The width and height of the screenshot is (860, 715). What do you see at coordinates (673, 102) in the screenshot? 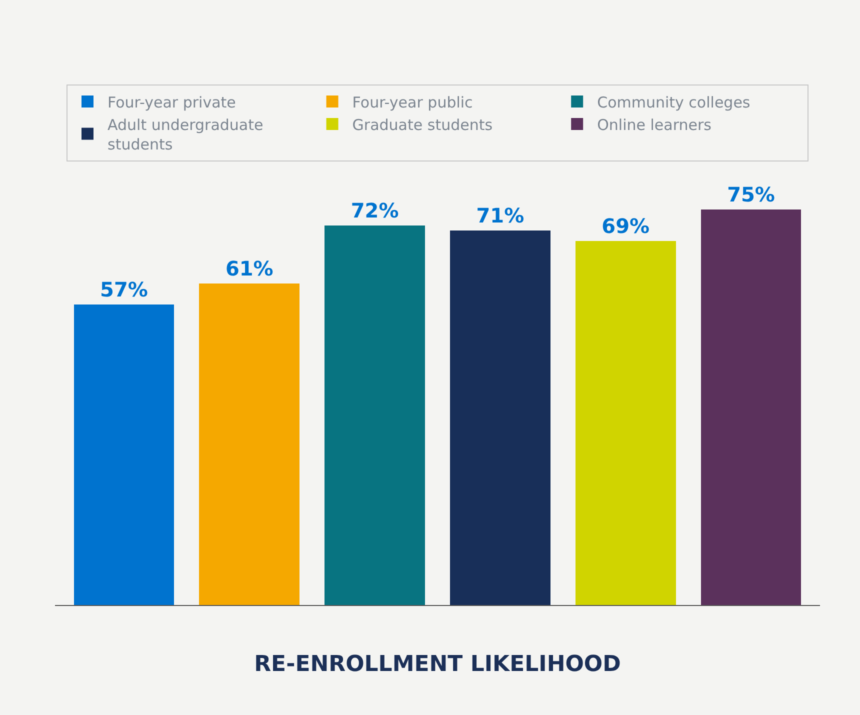
I see `legend-label: Community colleges` at bounding box center [673, 102].